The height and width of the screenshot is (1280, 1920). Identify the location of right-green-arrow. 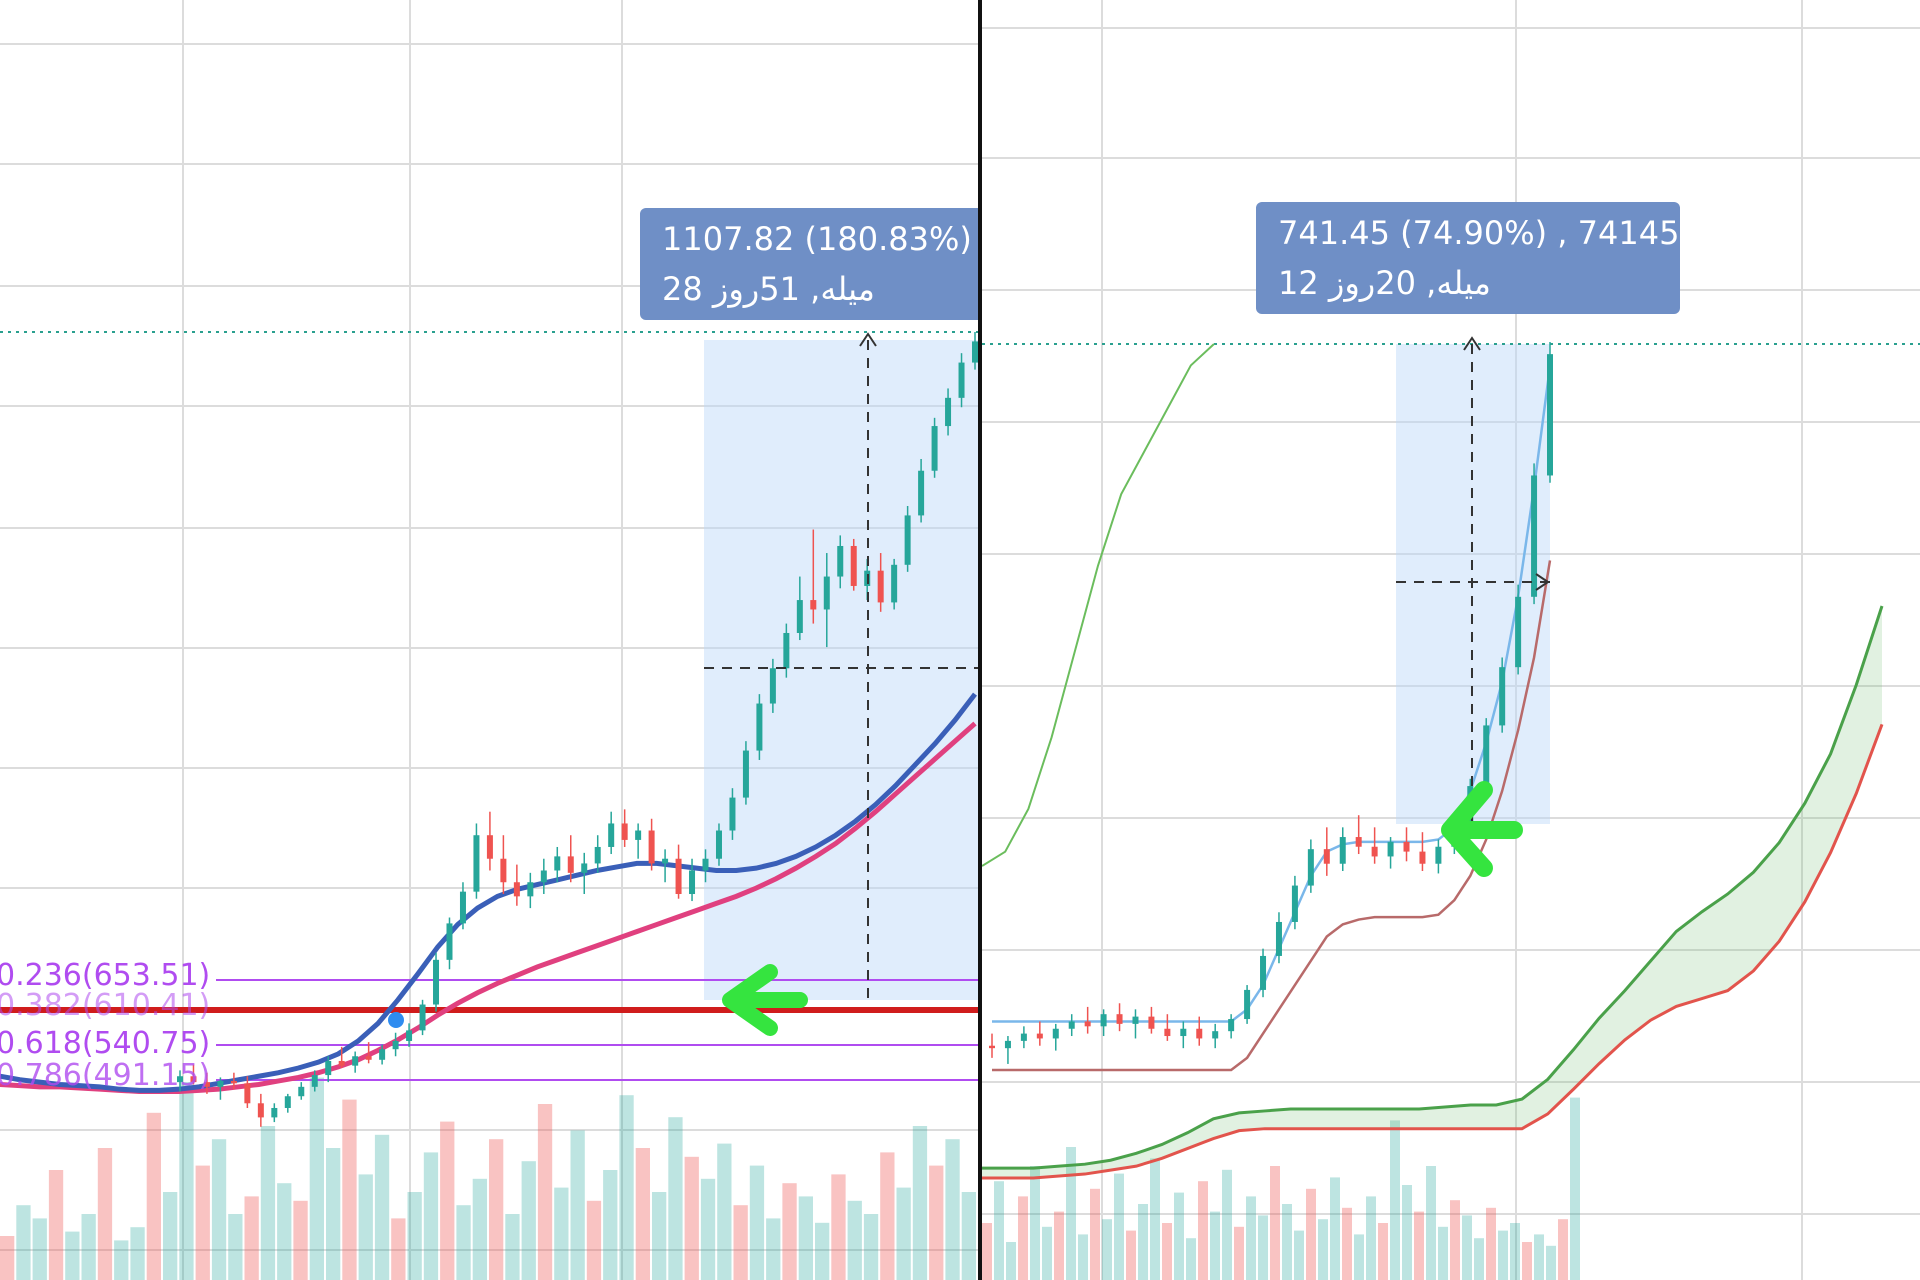
(1482, 829).